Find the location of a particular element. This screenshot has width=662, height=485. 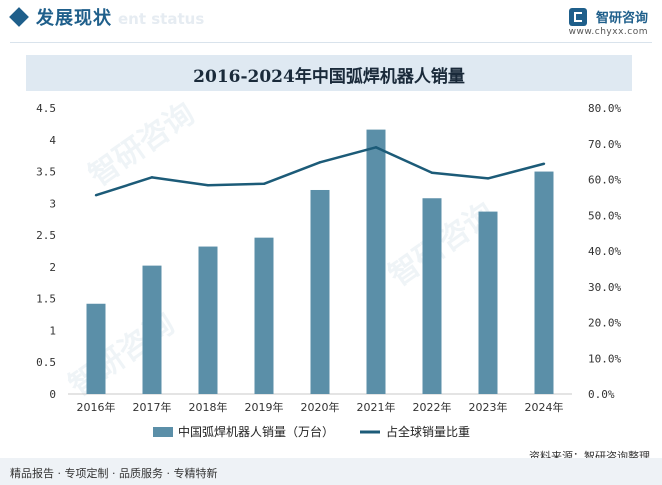

y-right-tick-label: 0.0% is located at coordinates (601, 394).